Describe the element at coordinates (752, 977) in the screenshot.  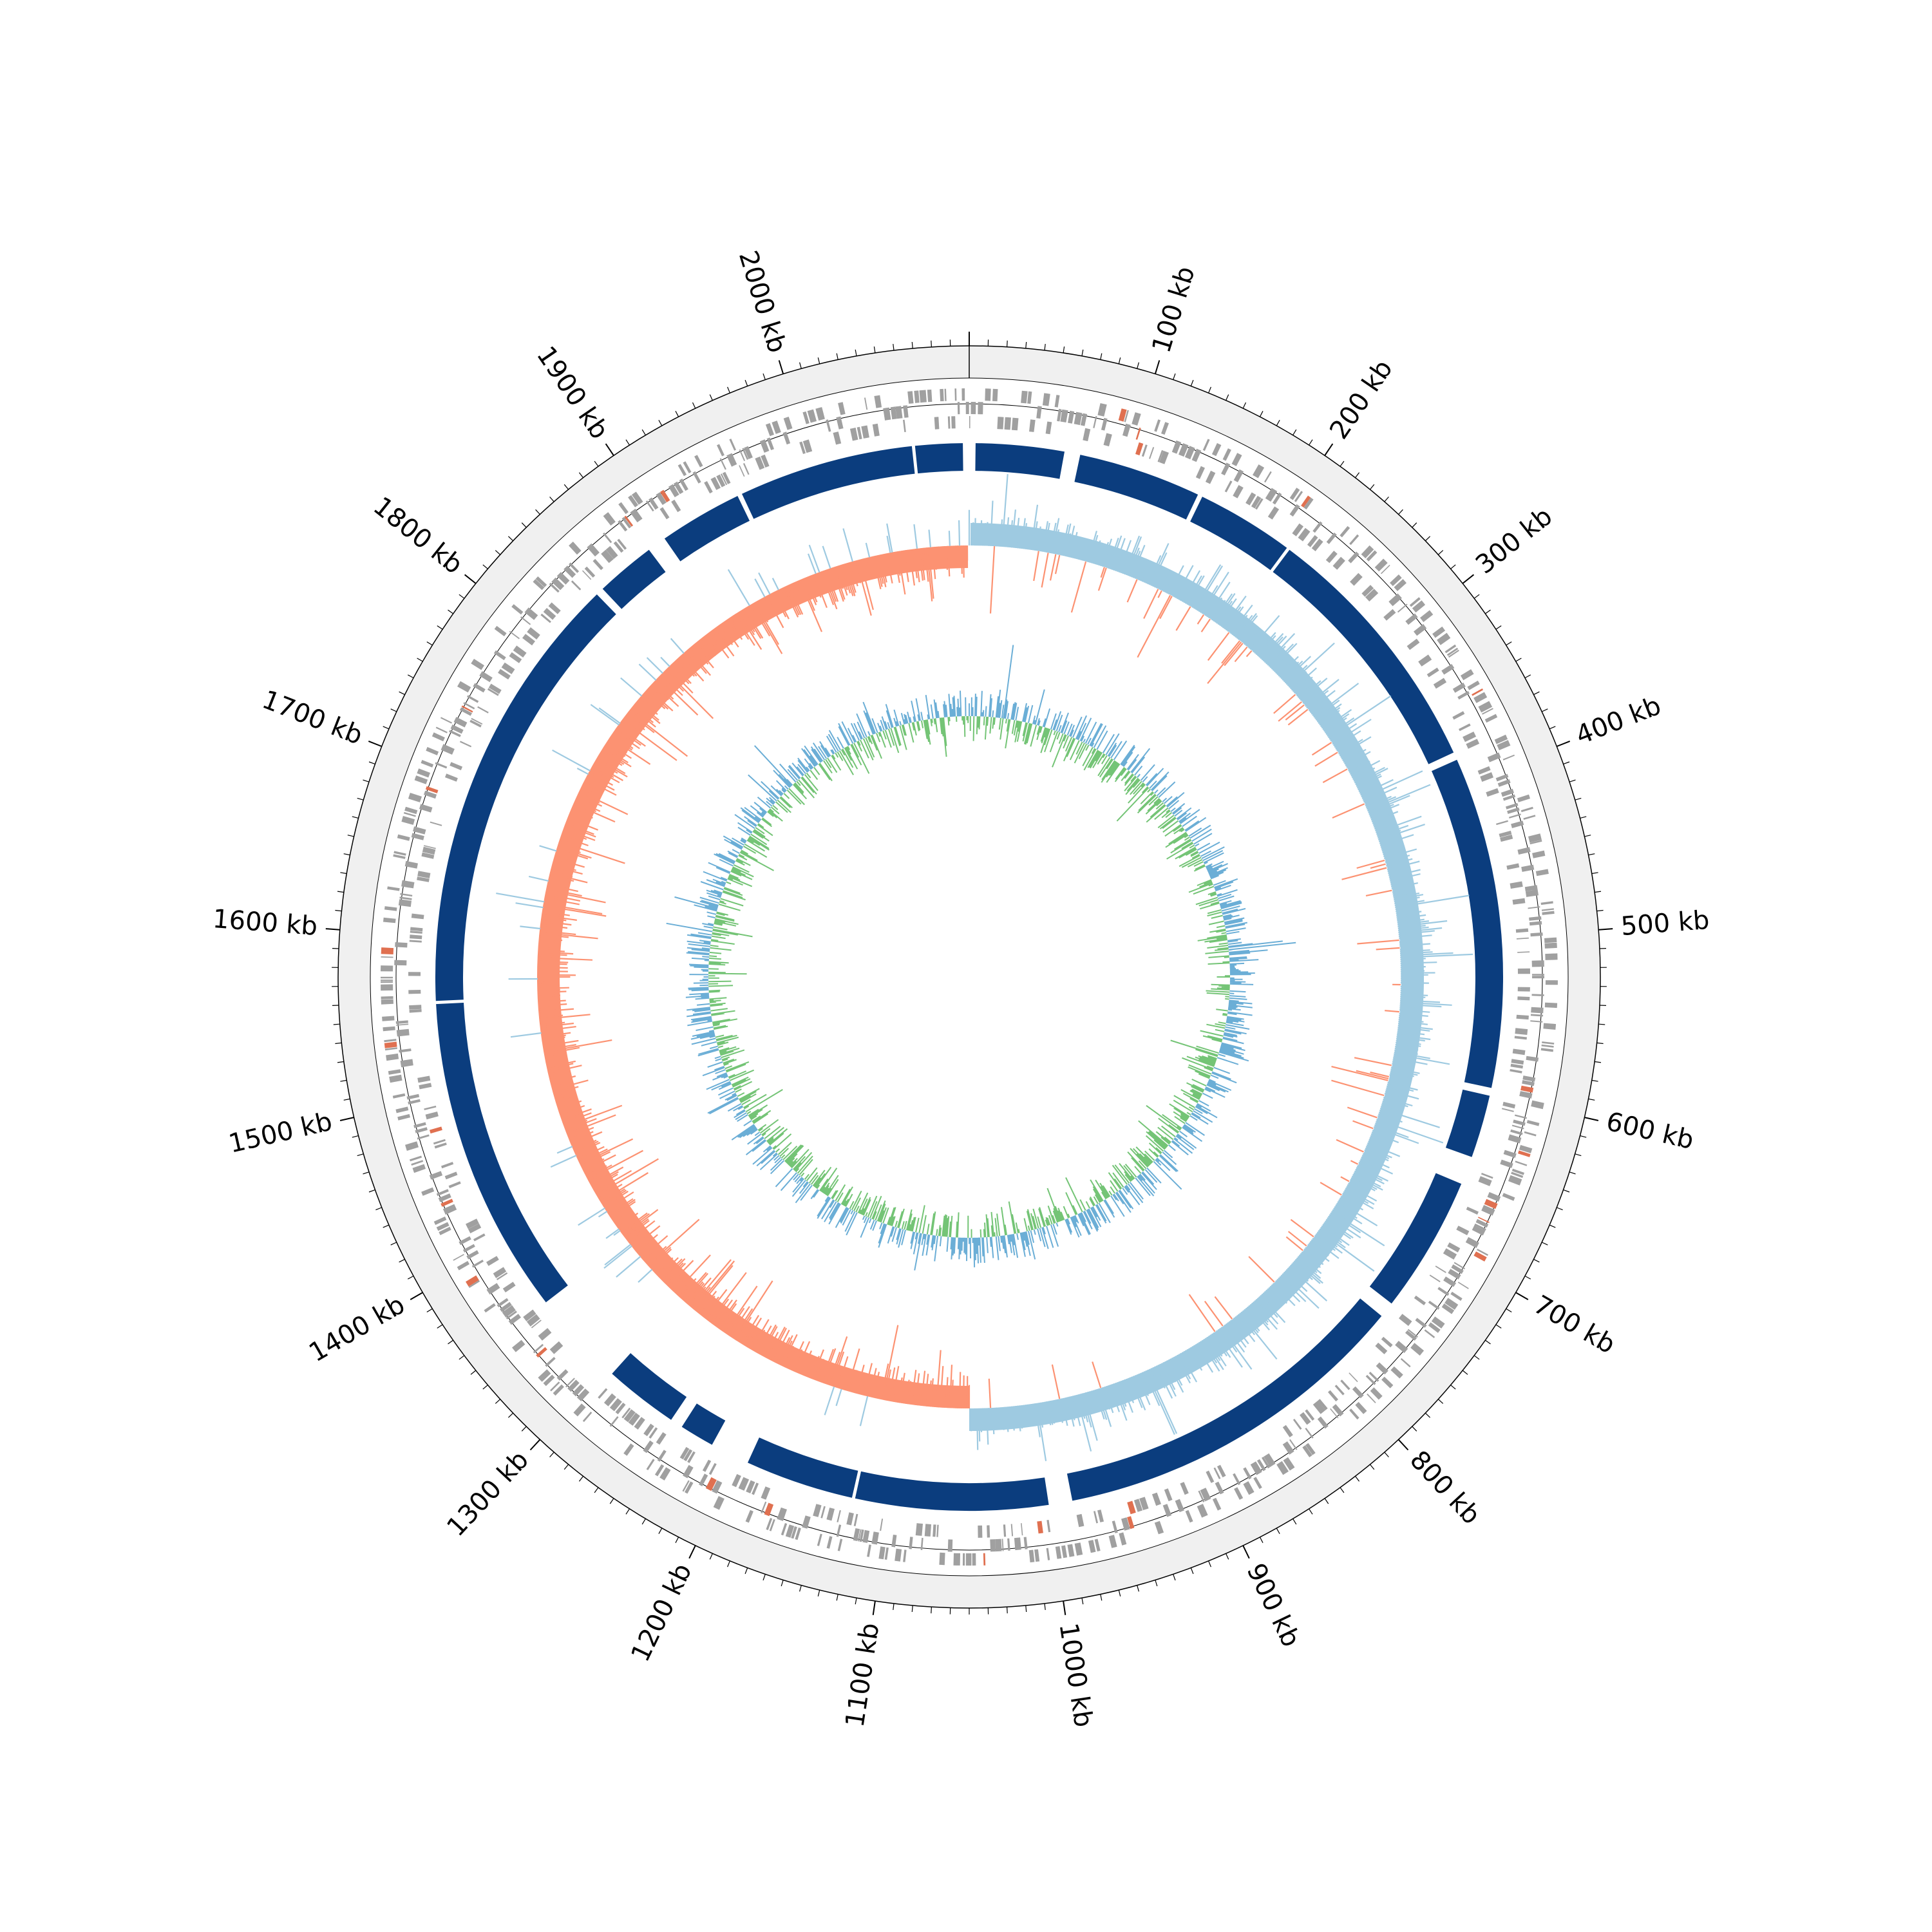
I see `gc-skew-negative-band` at that location.